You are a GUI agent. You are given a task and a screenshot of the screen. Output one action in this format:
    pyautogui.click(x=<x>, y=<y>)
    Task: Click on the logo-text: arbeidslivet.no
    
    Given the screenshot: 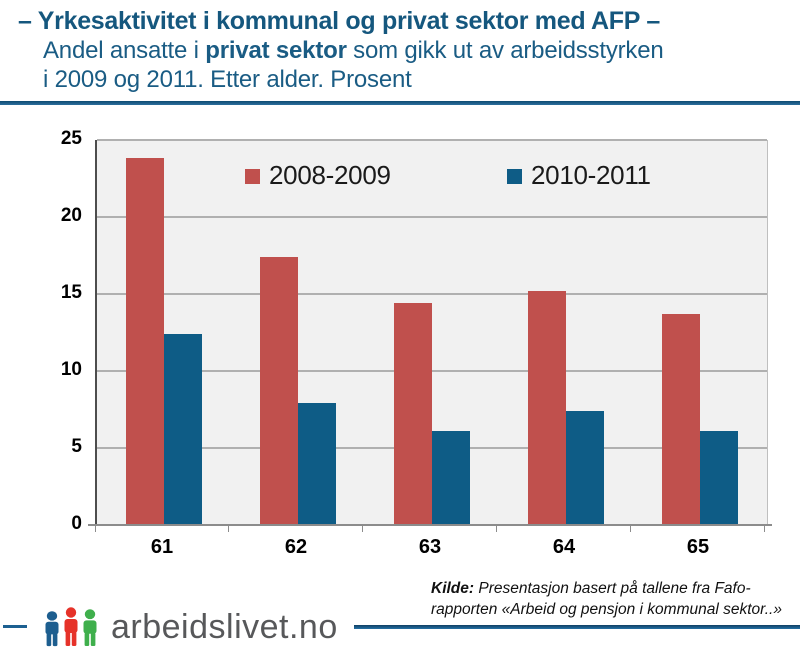 What is the action you would take?
    pyautogui.click(x=224, y=626)
    